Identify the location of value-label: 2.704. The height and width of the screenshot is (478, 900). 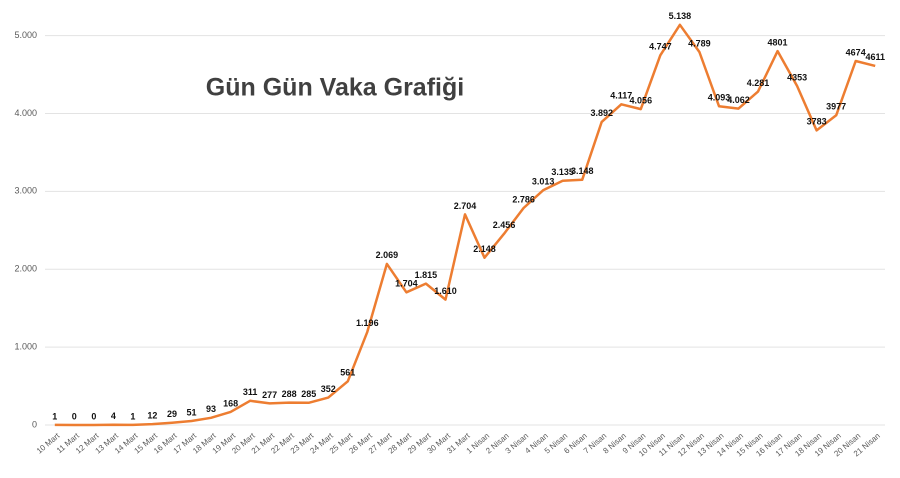
(465, 206).